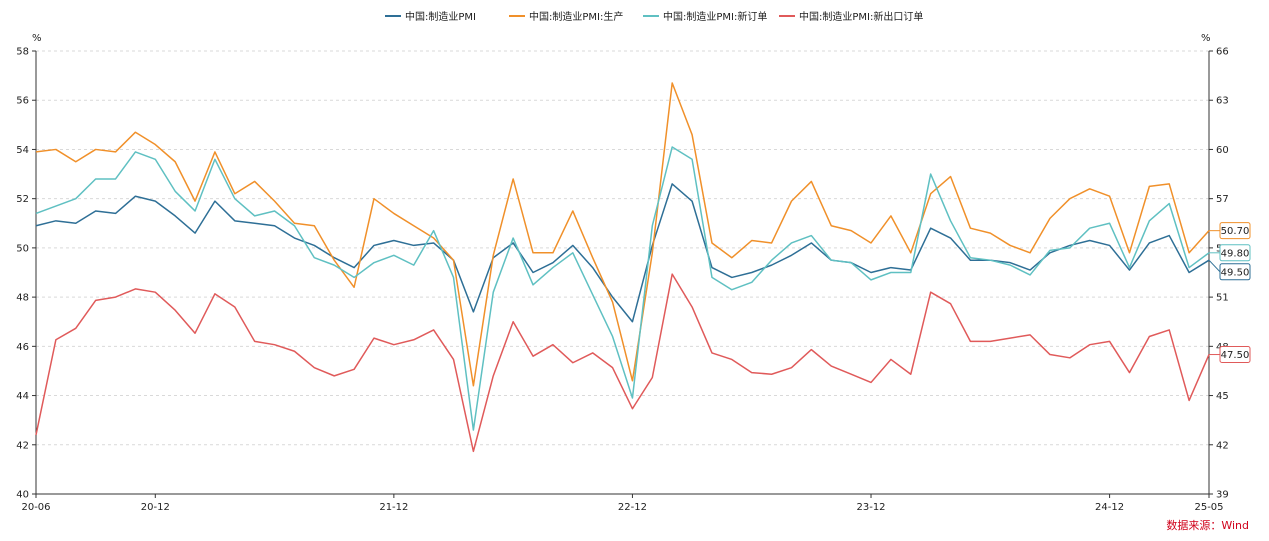 Image resolution: width=1269 pixels, height=541 pixels. What do you see at coordinates (1222, 445) in the screenshot?
I see `right-tick-label: 42` at bounding box center [1222, 445].